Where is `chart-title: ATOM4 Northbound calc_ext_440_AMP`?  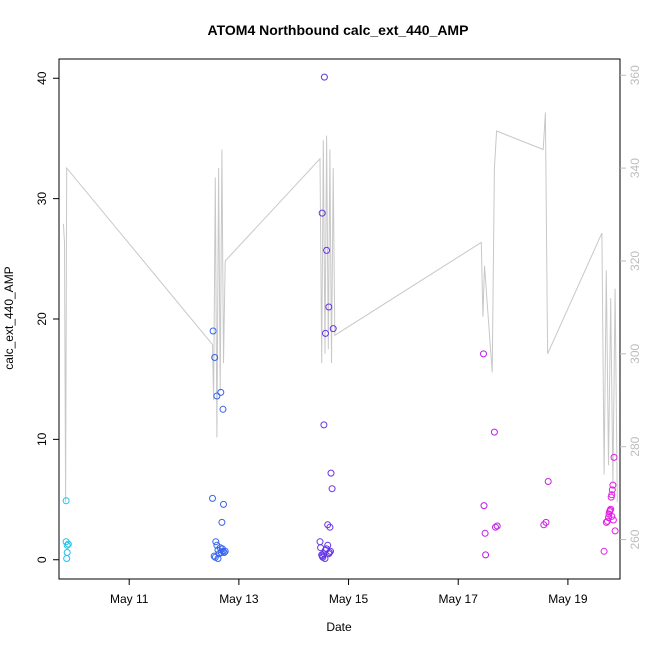
chart-title: ATOM4 Northbound calc_ext_440_AMP is located at coordinates (338, 30).